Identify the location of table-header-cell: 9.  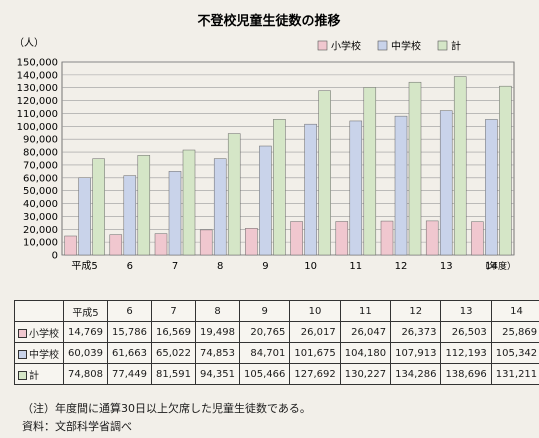
(264, 311).